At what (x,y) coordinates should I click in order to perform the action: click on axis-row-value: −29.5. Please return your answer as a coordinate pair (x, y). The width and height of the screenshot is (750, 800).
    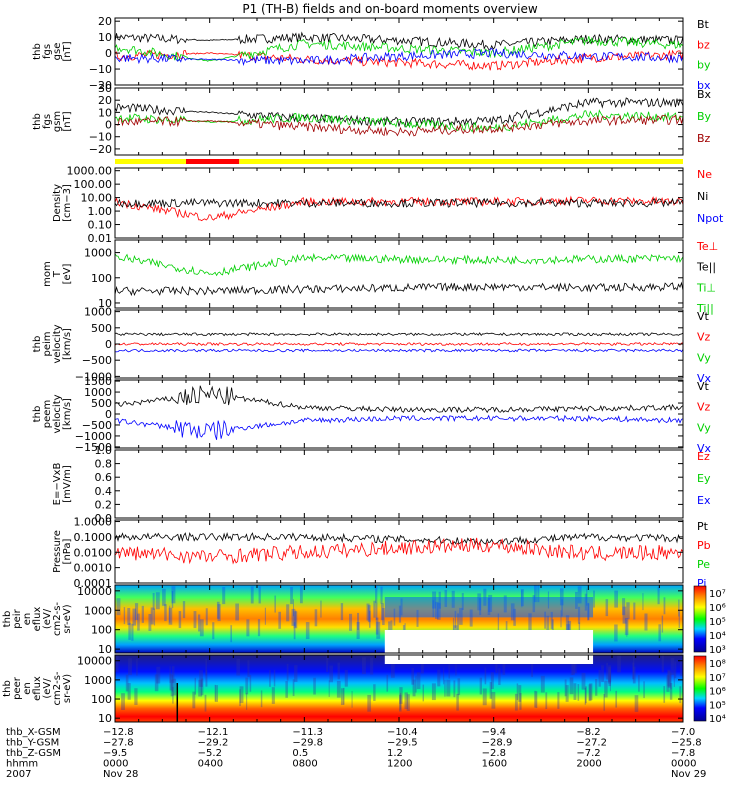
    Looking at the image, I should click on (402, 743).